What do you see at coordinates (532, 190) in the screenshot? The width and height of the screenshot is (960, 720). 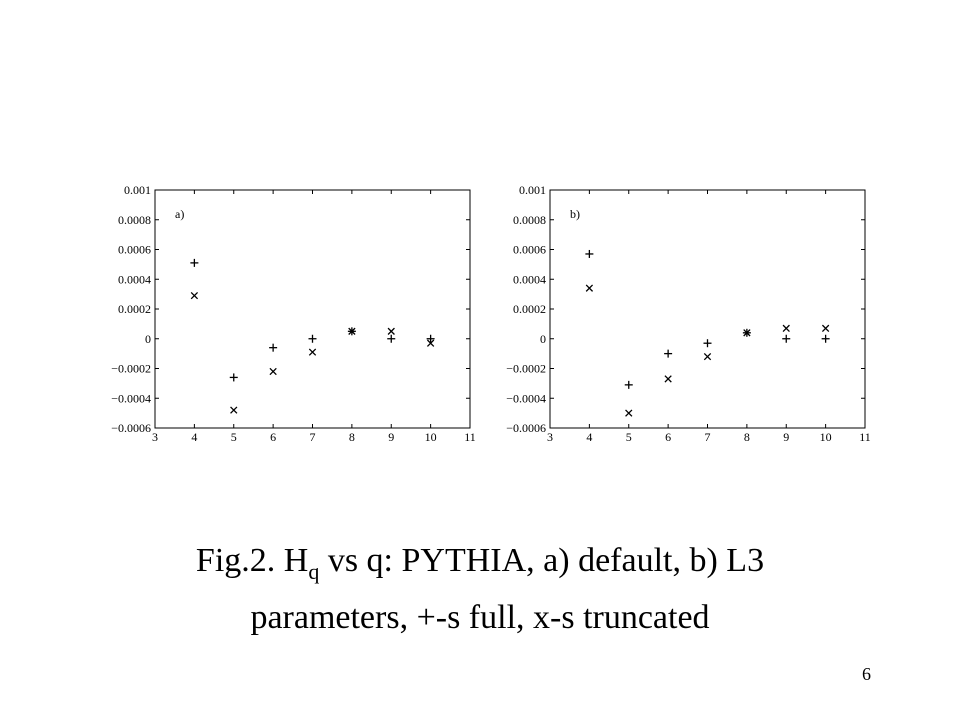 I see `chart-b-y-tick-label: 0.001` at bounding box center [532, 190].